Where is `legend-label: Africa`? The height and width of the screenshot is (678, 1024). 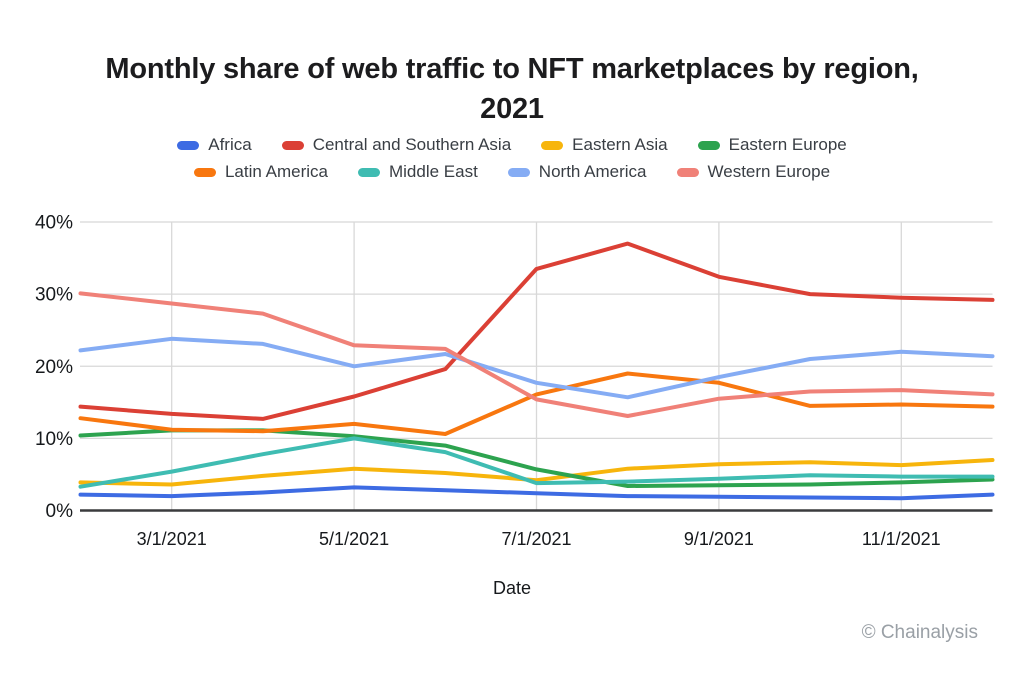
legend-label: Africa is located at coordinates (230, 144).